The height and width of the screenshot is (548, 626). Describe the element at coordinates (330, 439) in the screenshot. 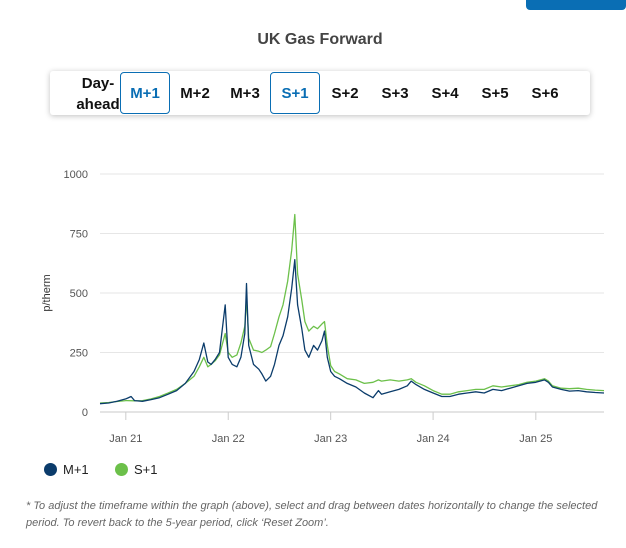

I see `x-tick-label: Jan 23` at that location.